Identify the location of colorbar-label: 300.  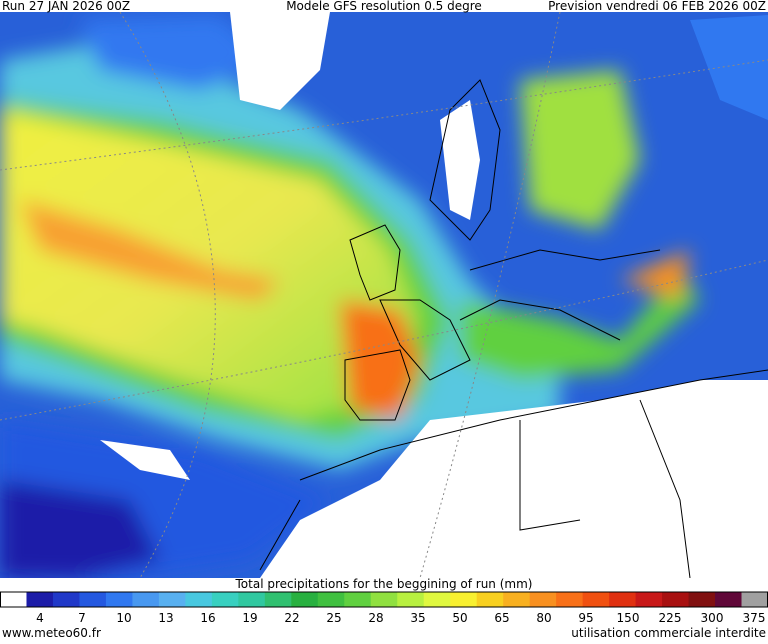
(712, 618).